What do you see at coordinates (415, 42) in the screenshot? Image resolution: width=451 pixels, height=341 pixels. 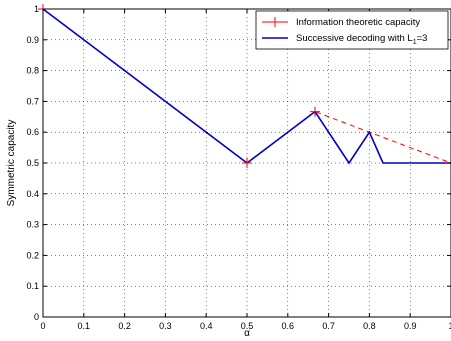 I see `legend-label-sd-sub: 1` at bounding box center [415, 42].